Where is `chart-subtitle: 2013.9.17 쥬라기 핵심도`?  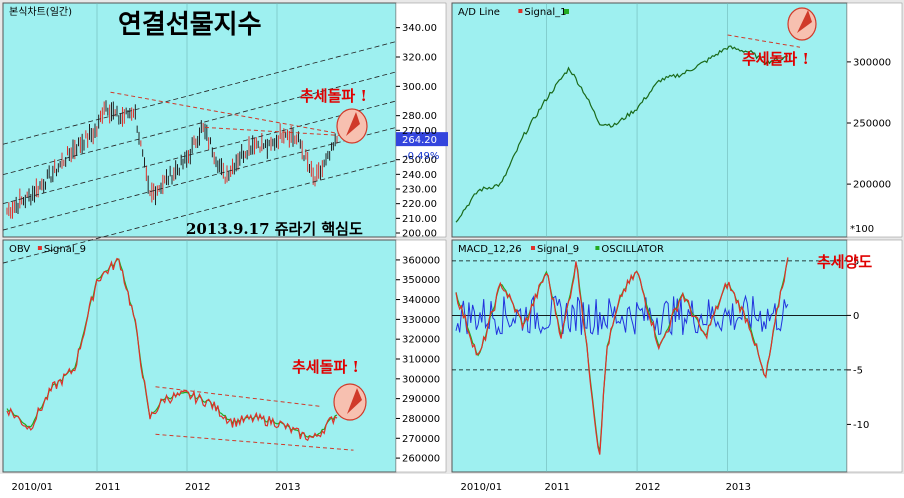
chart-subtitle: 2013.9.17 쥬라기 핵심도 is located at coordinates (274, 229).